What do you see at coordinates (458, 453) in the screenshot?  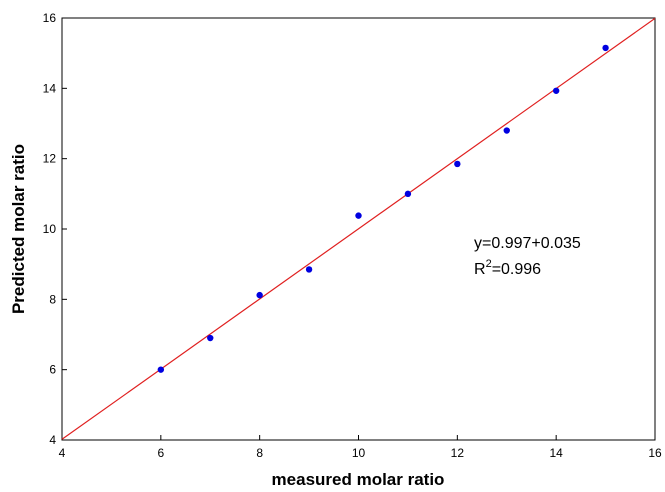 I see `x-tick-label: 12` at bounding box center [458, 453].